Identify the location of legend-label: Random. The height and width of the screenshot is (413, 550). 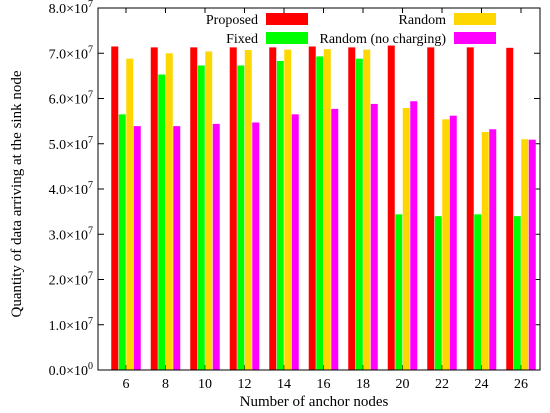
(423, 20).